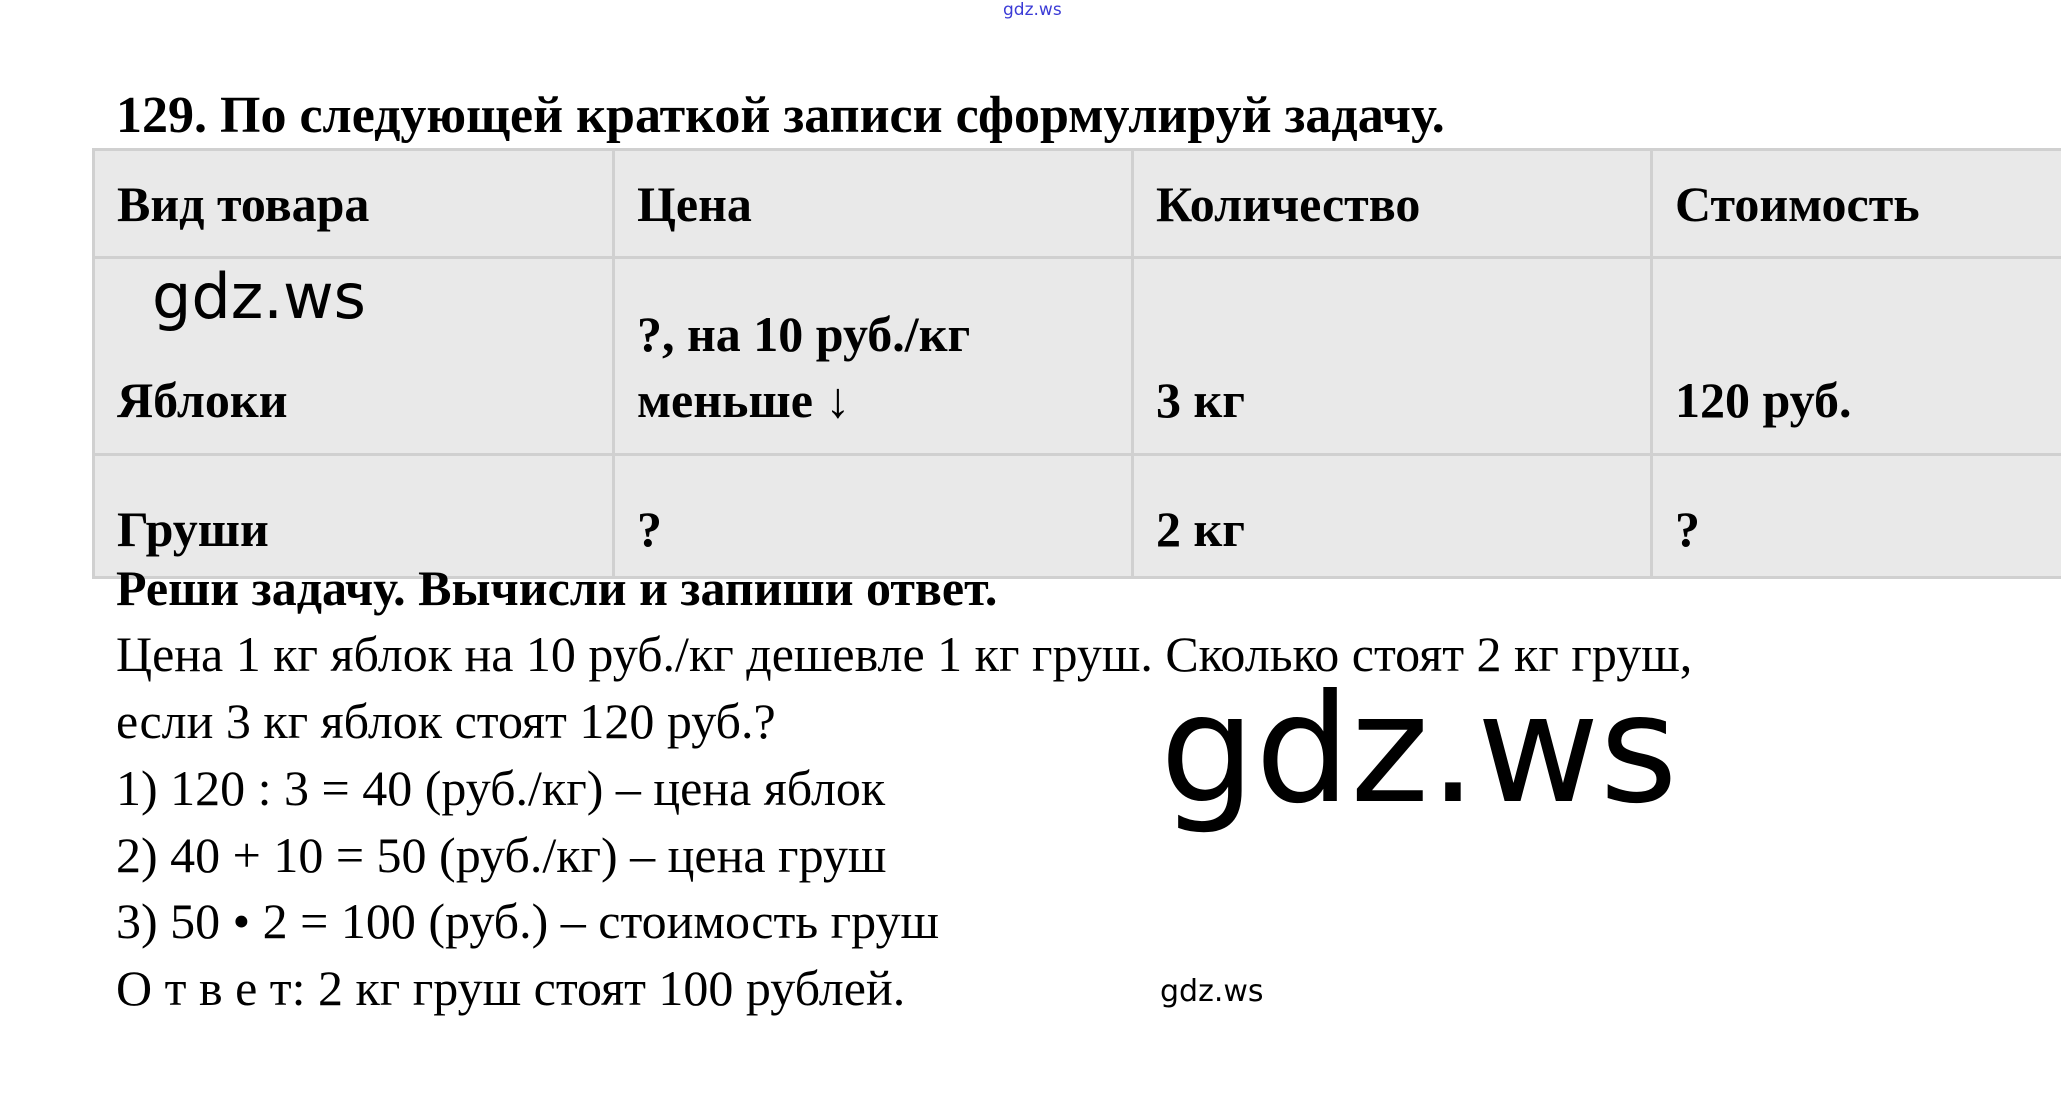  What do you see at coordinates (1212, 991) in the screenshot?
I see `watermark-small: gdz.ws` at bounding box center [1212, 991].